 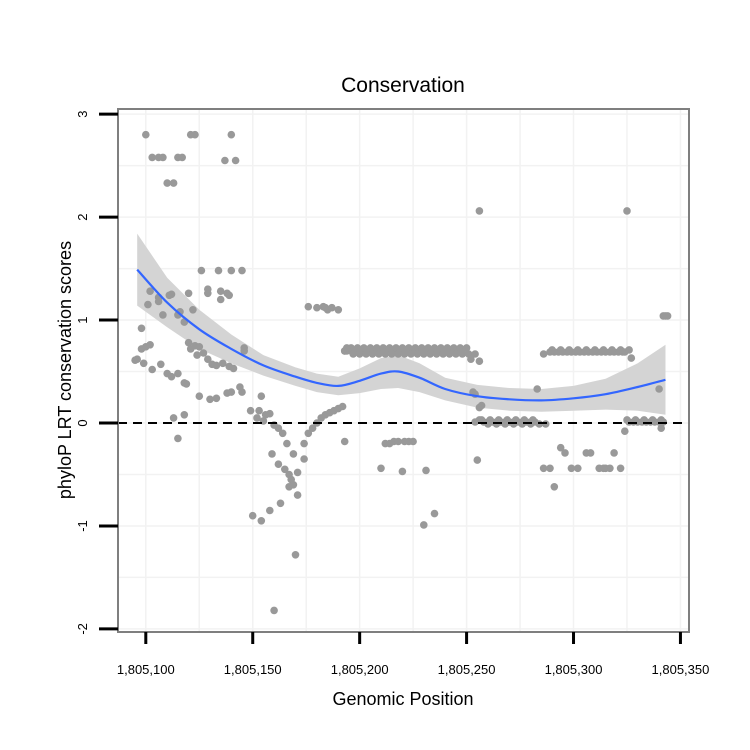 What do you see at coordinates (96, 372) in the screenshot?
I see `y-axis: -2 -1 0 1 2 3` at bounding box center [96, 372].